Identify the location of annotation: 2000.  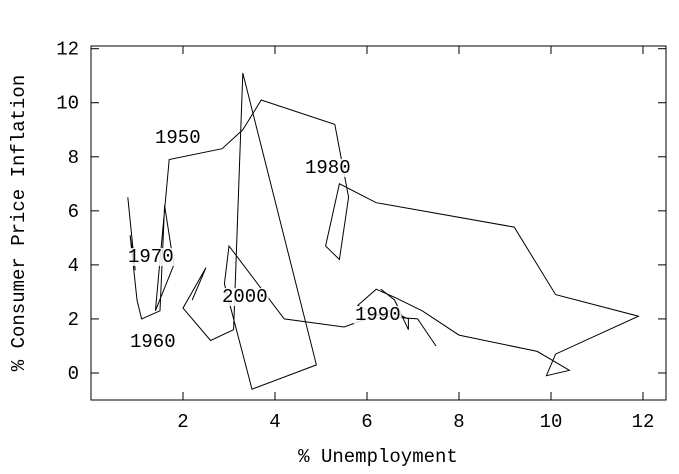
(245, 297).